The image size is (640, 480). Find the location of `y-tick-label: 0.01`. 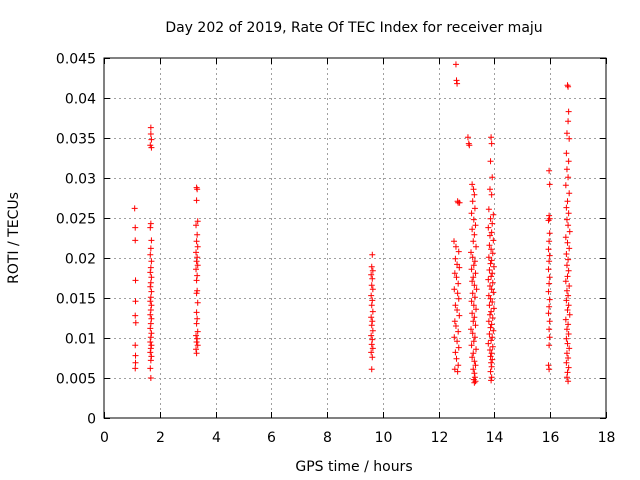

y-tick-label: 0.01 is located at coordinates (80, 340).